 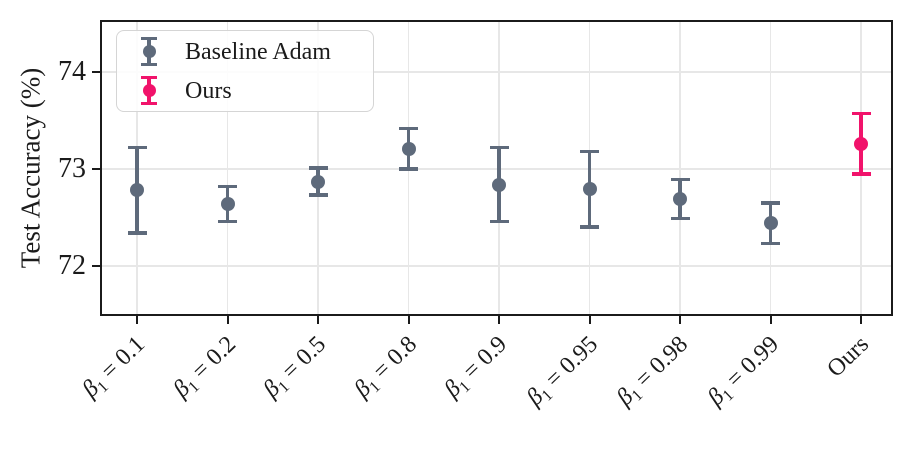 I want to click on y-tick-label: 74, so click(x=72, y=71).